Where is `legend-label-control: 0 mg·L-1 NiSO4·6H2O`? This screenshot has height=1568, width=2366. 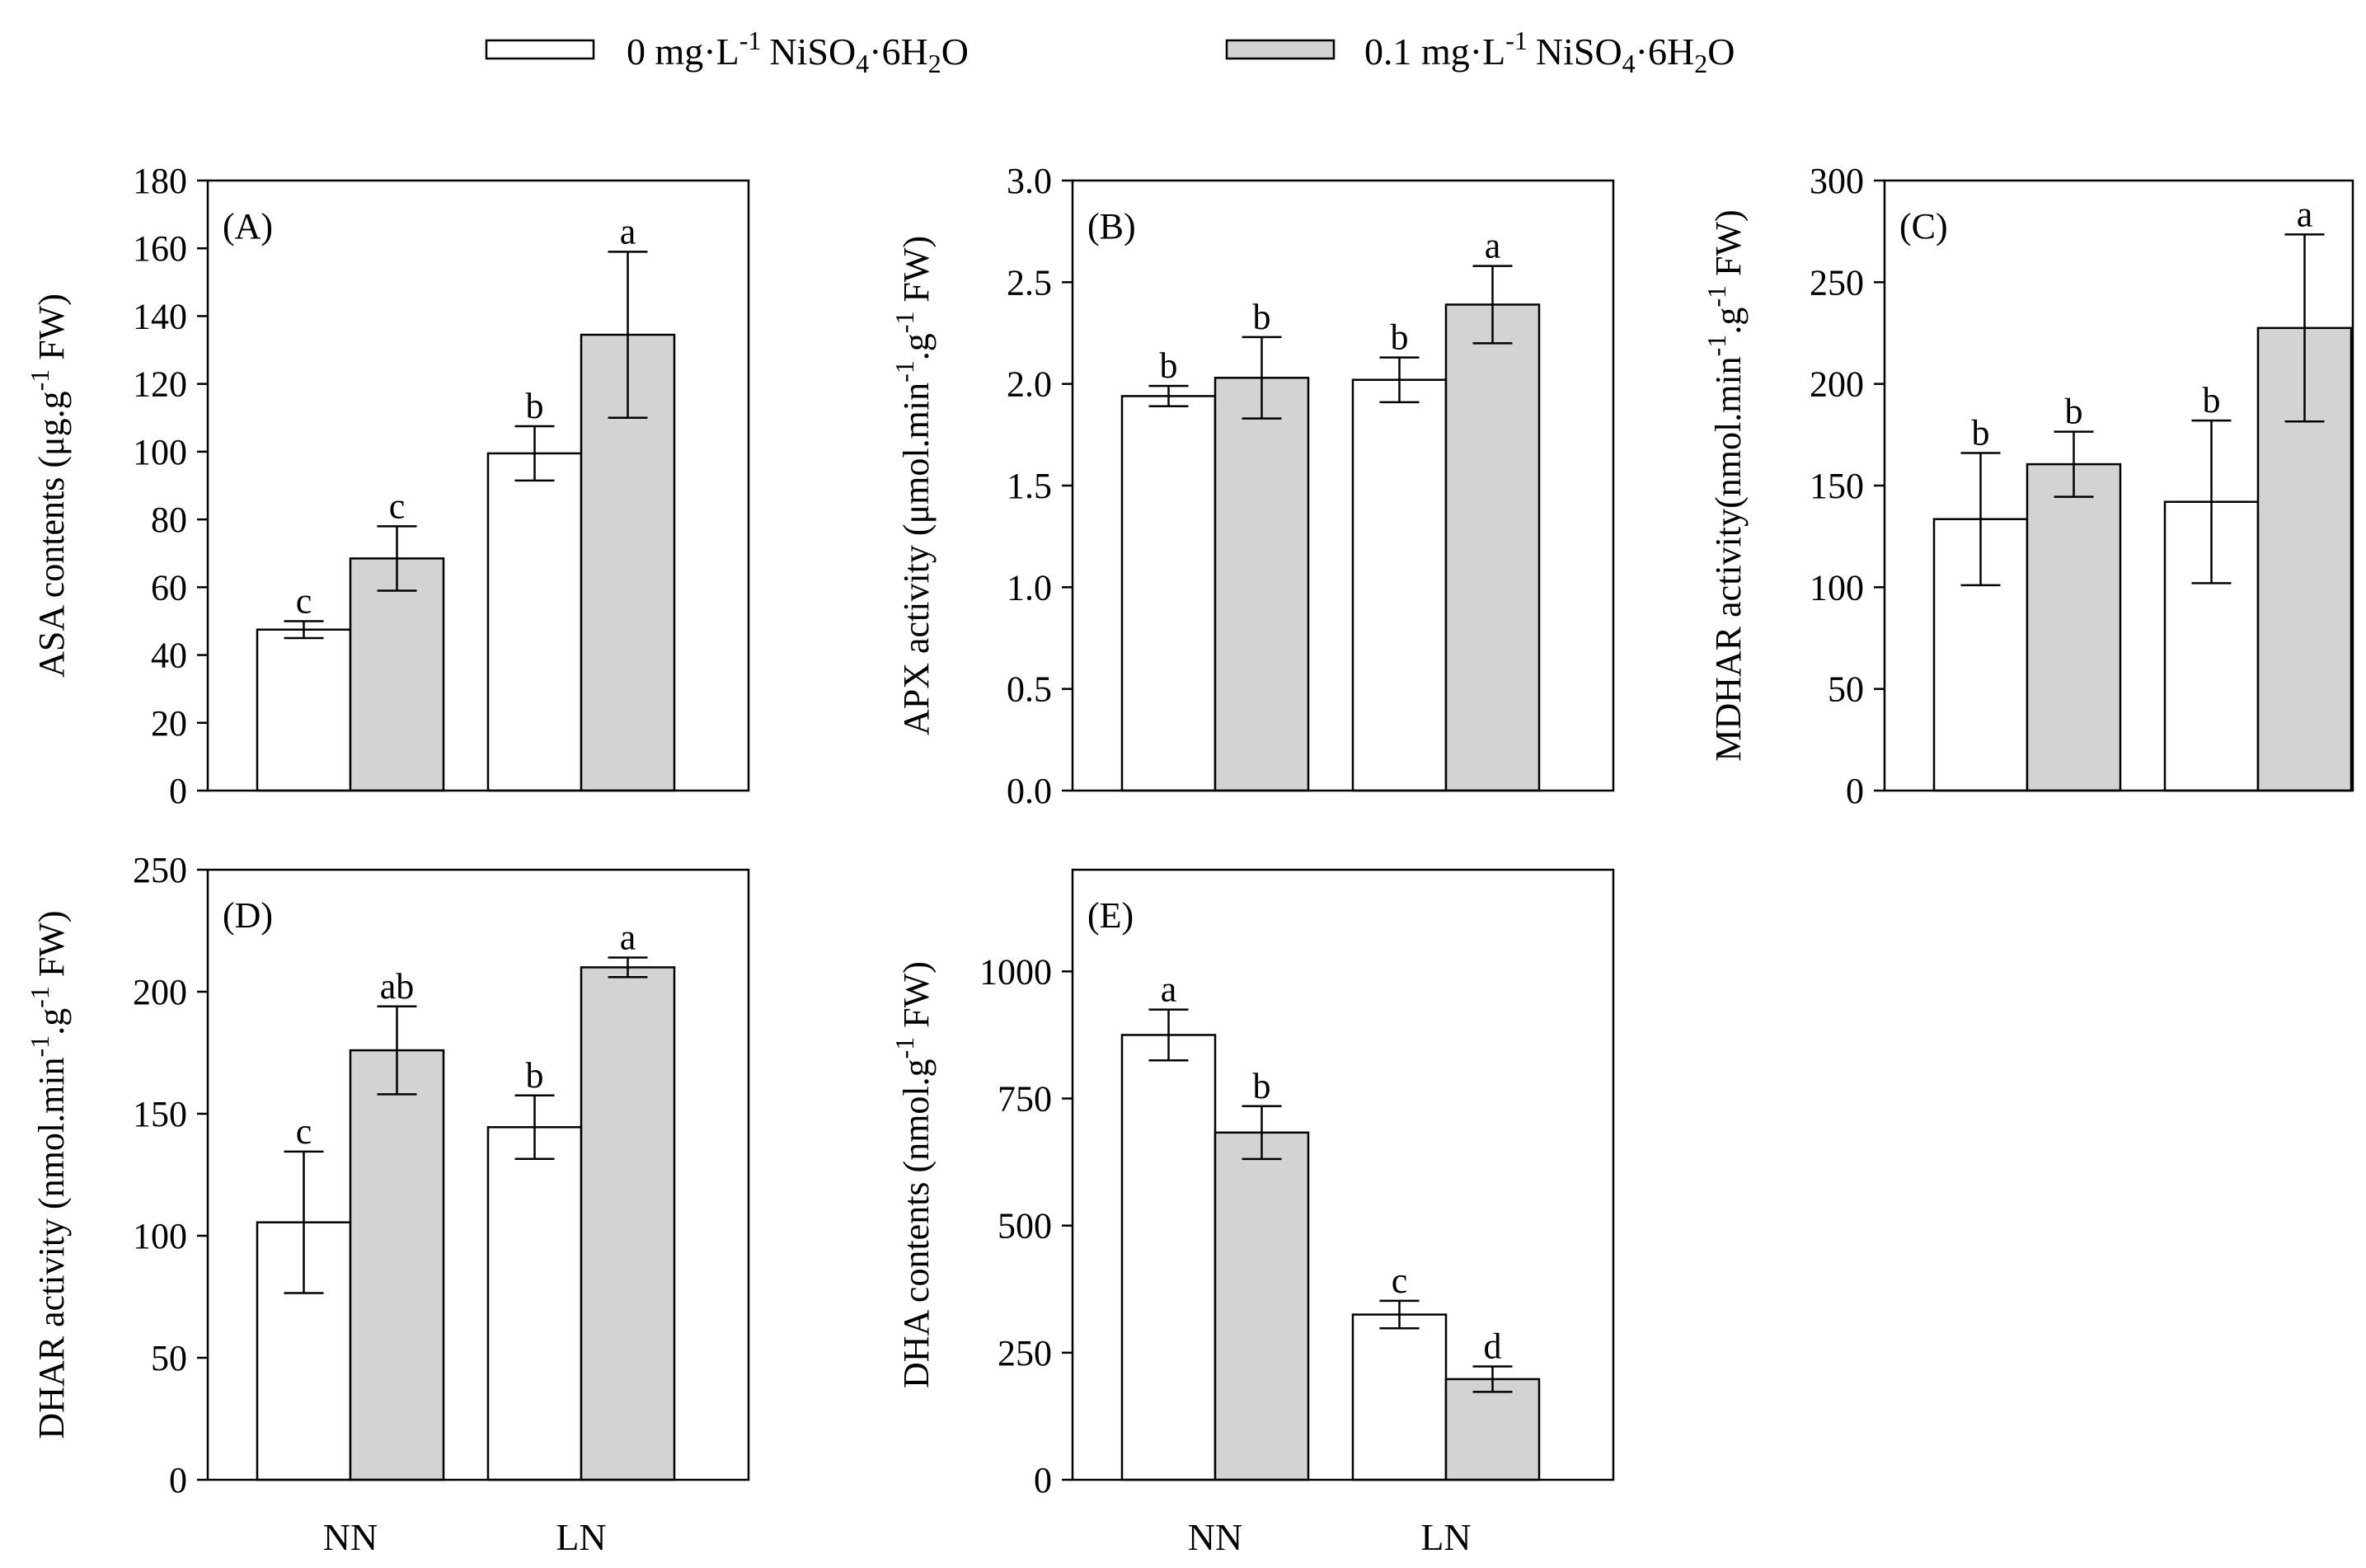
legend-label-control: 0 mg·L-1 NiSO4·6H2O is located at coordinates (798, 52).